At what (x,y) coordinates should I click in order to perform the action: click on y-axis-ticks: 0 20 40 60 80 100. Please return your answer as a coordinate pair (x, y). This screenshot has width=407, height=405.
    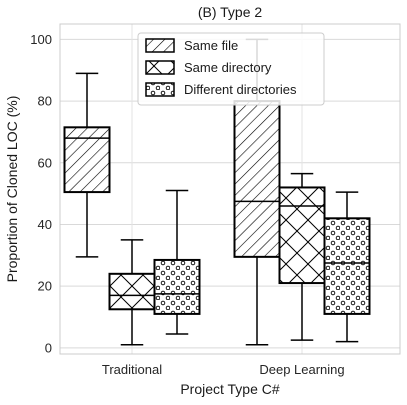
    Looking at the image, I should click on (41, 193).